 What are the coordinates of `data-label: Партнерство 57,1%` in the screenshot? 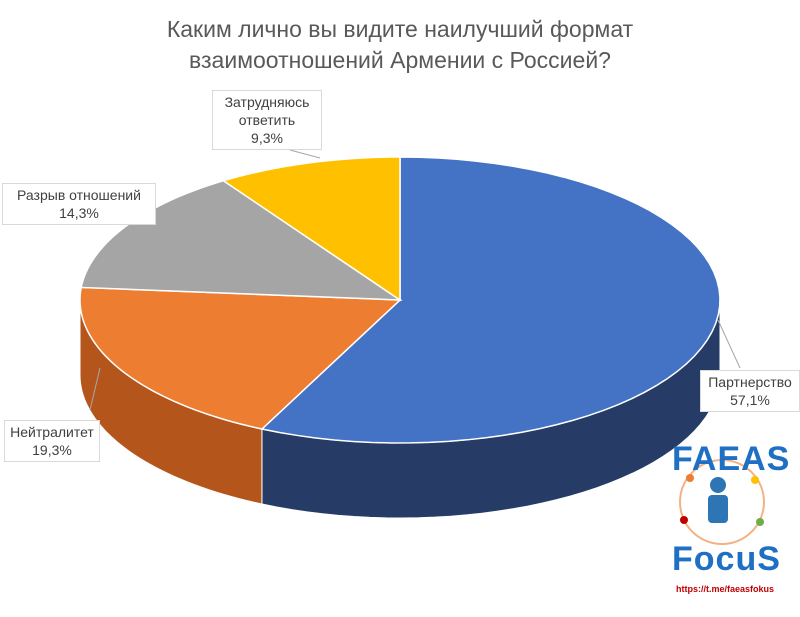 It's located at (750, 391).